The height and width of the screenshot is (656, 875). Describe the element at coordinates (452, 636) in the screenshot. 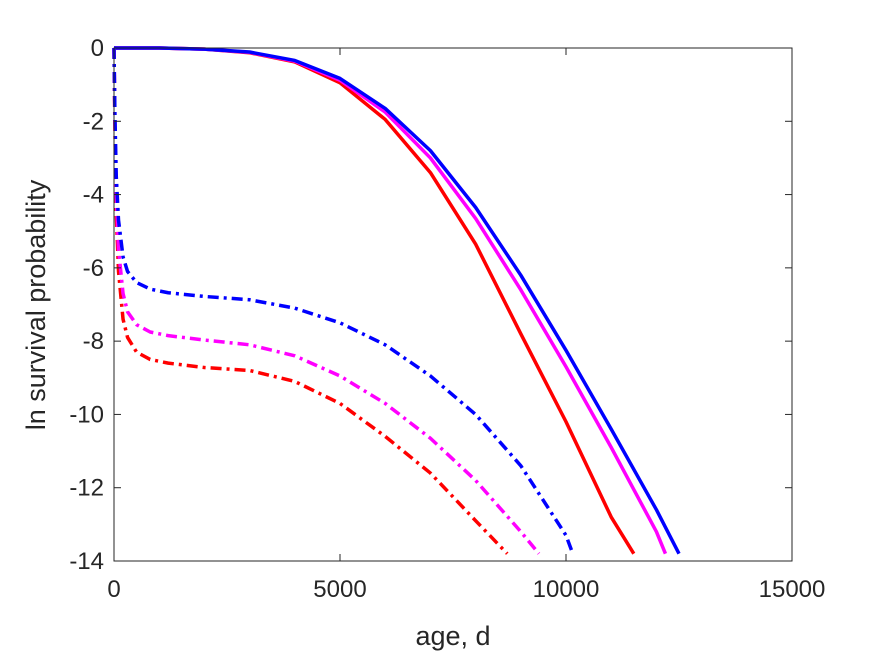

I see `x-axis-label: age, d` at that location.